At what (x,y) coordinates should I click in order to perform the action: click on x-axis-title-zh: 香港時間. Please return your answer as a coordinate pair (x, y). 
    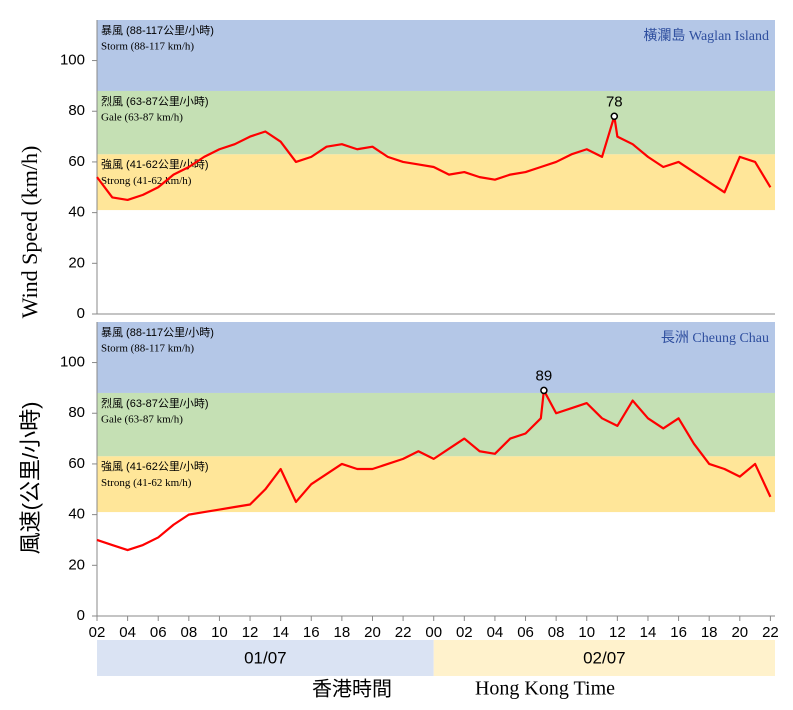
    Looking at the image, I should click on (352, 688).